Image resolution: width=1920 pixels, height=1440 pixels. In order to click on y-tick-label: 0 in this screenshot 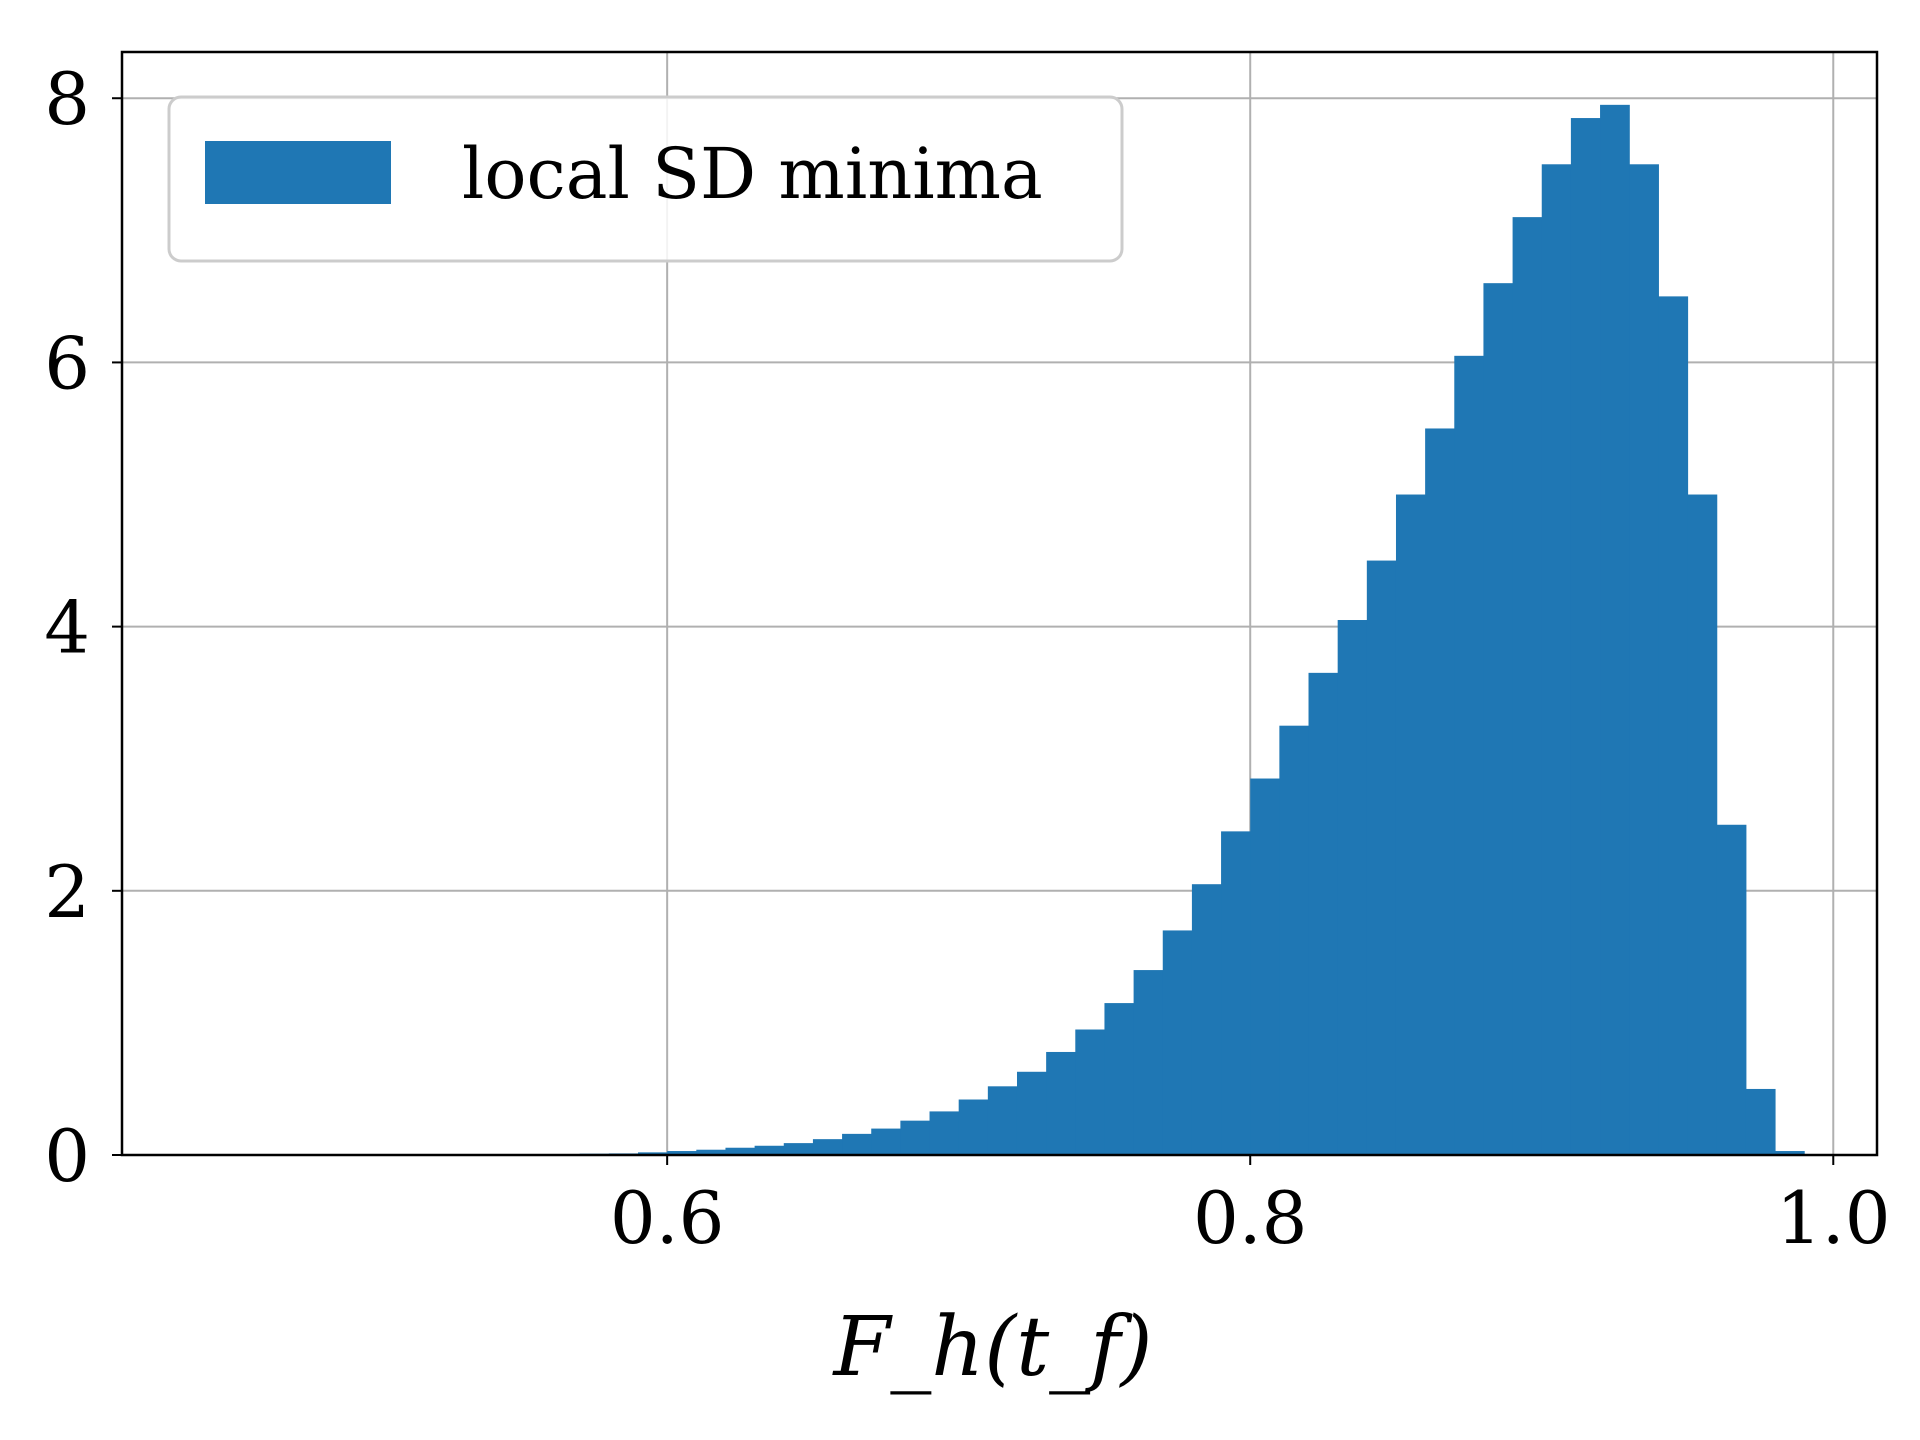, I will do `click(67, 1156)`.